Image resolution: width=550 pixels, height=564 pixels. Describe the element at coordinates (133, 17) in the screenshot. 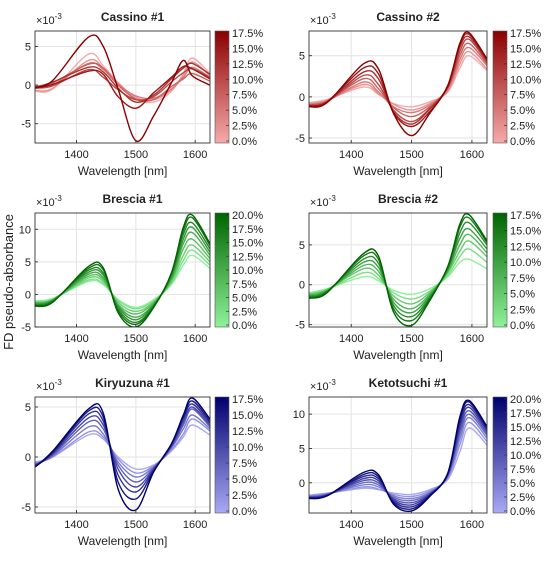

I see `chart-title: Cassino #1` at that location.